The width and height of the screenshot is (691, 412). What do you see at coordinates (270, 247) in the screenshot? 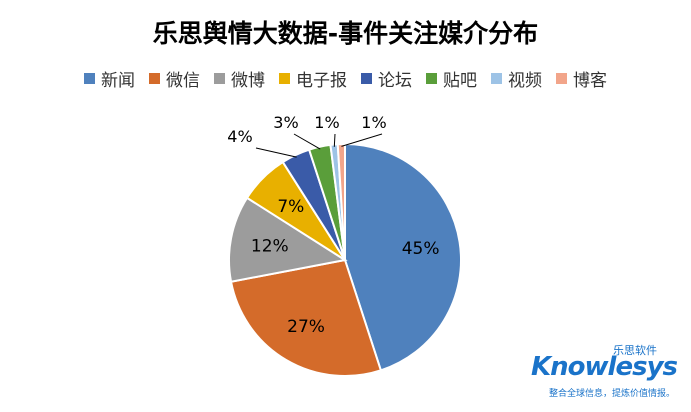
I see `data-label: 12%` at bounding box center [270, 247].